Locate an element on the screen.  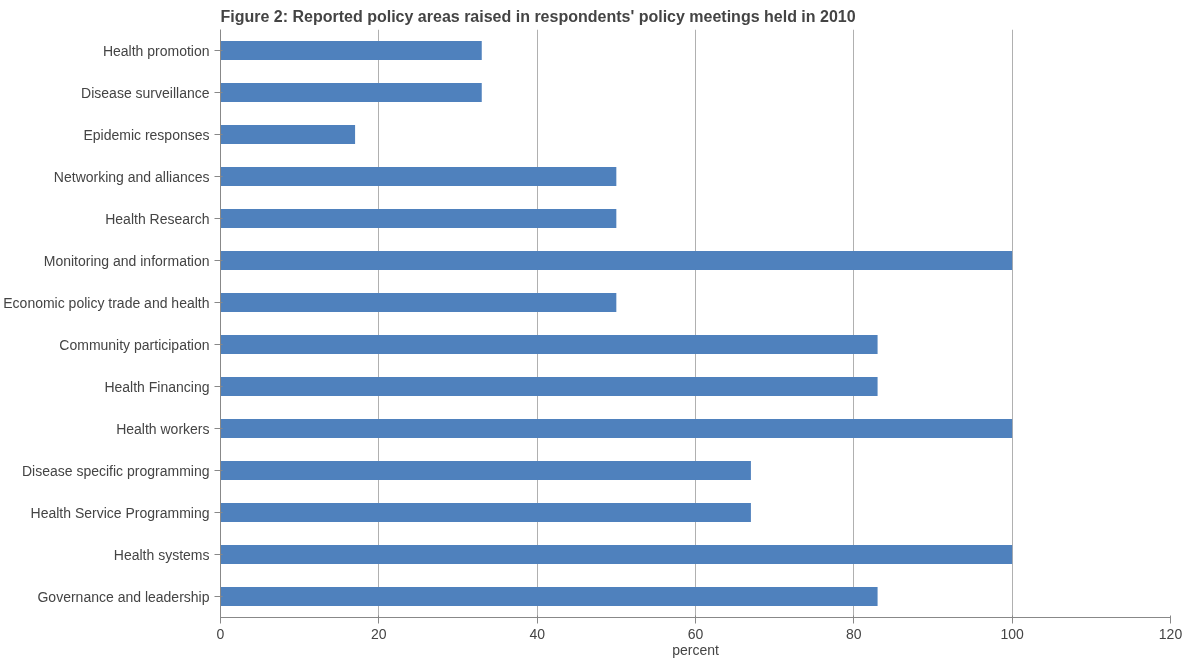
y-tick-label: Health systems is located at coordinates (161, 554).